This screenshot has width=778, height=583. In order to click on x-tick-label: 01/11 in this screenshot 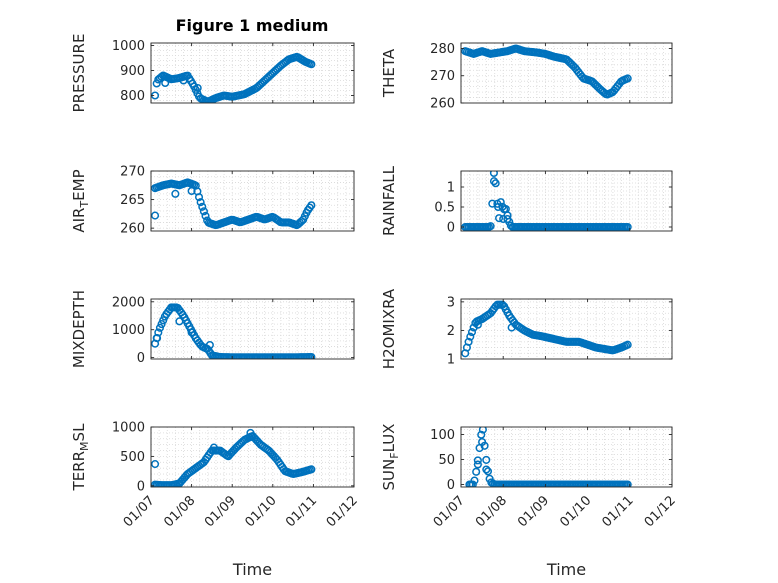, I will do `click(301, 511)`.